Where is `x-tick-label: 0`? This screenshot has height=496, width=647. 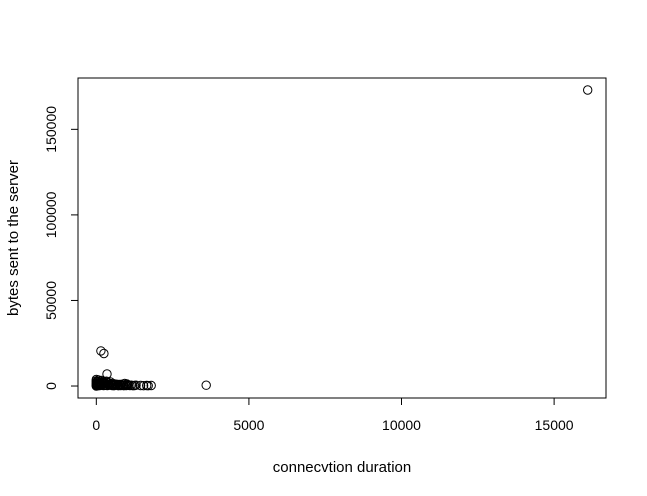 x-tick-label: 0 is located at coordinates (96, 425).